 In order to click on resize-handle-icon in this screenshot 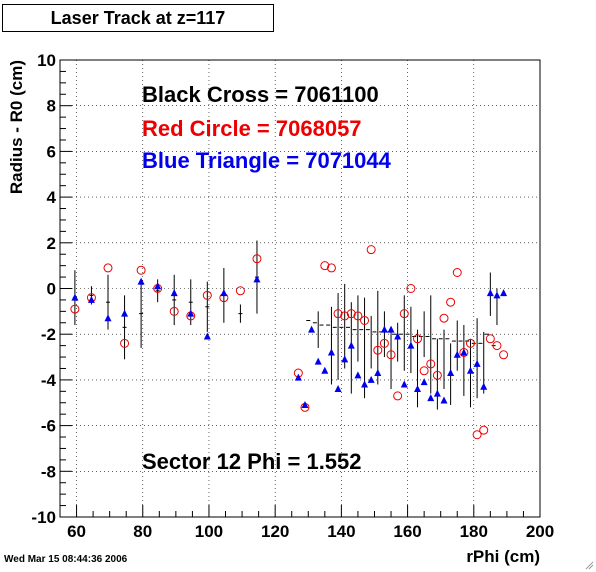, I will do `click(589, 565)`.